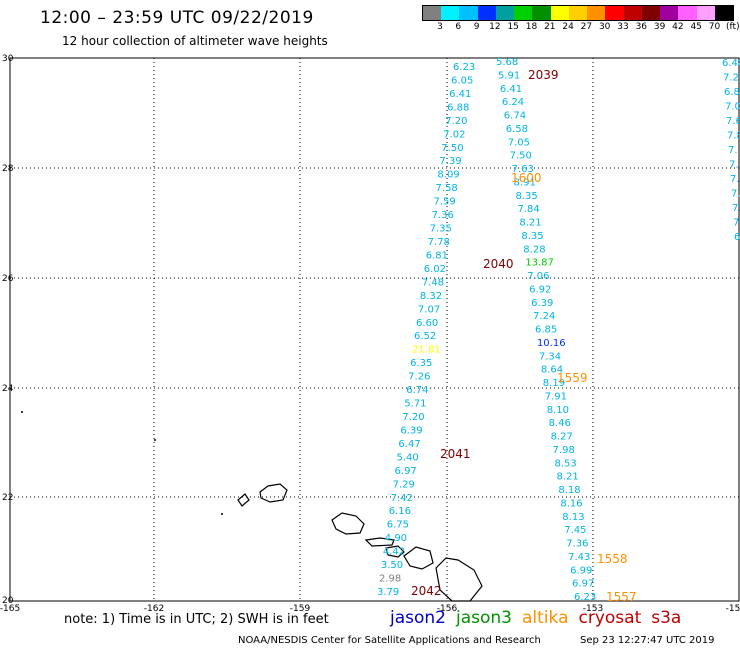  Describe the element at coordinates (579, 557) in the screenshot. I see `wave-height-value: 7.43` at that location.